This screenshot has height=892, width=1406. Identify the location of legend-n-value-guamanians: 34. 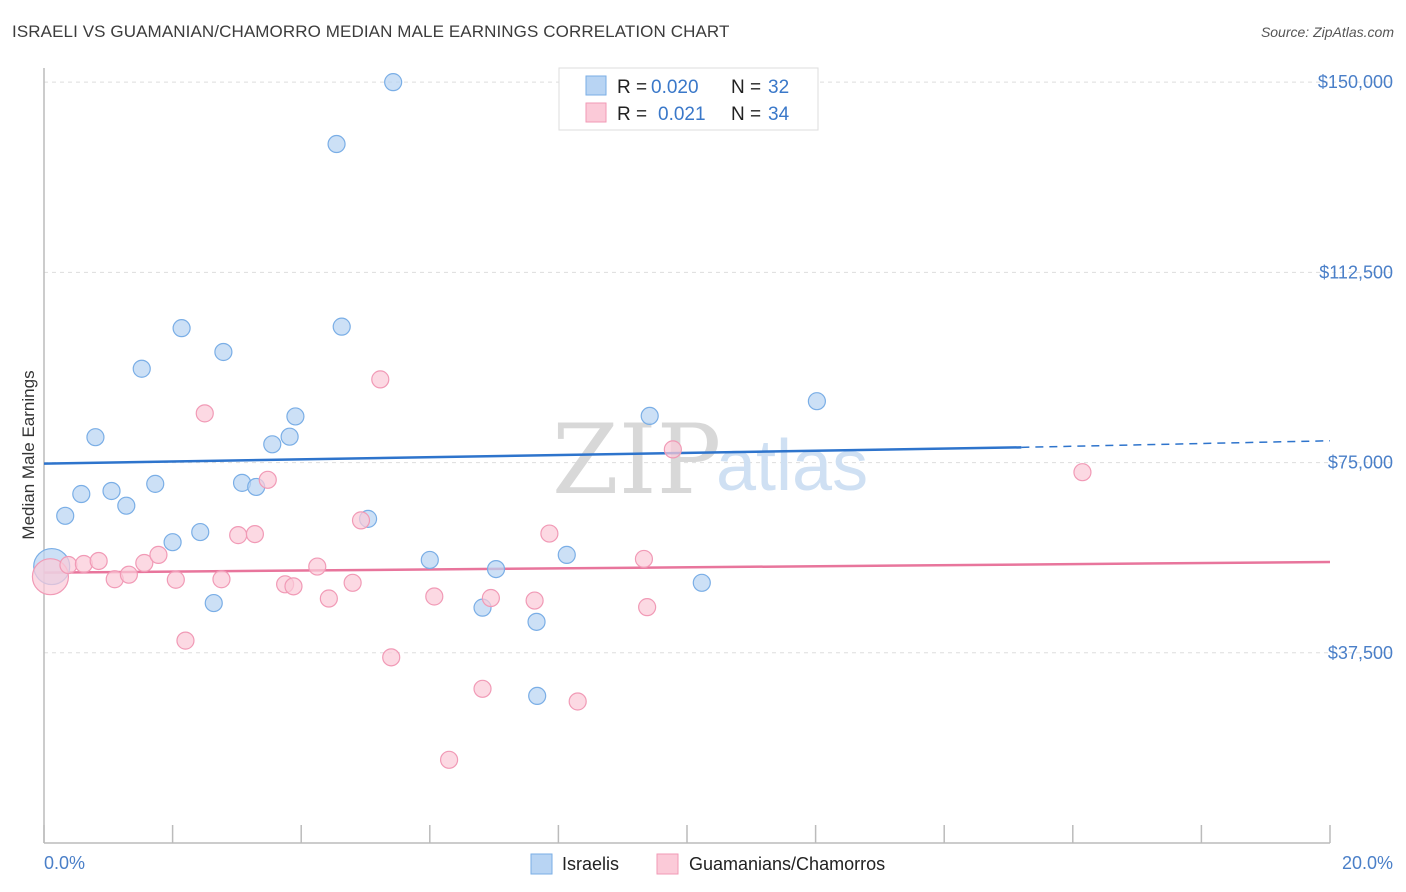
(779, 114).